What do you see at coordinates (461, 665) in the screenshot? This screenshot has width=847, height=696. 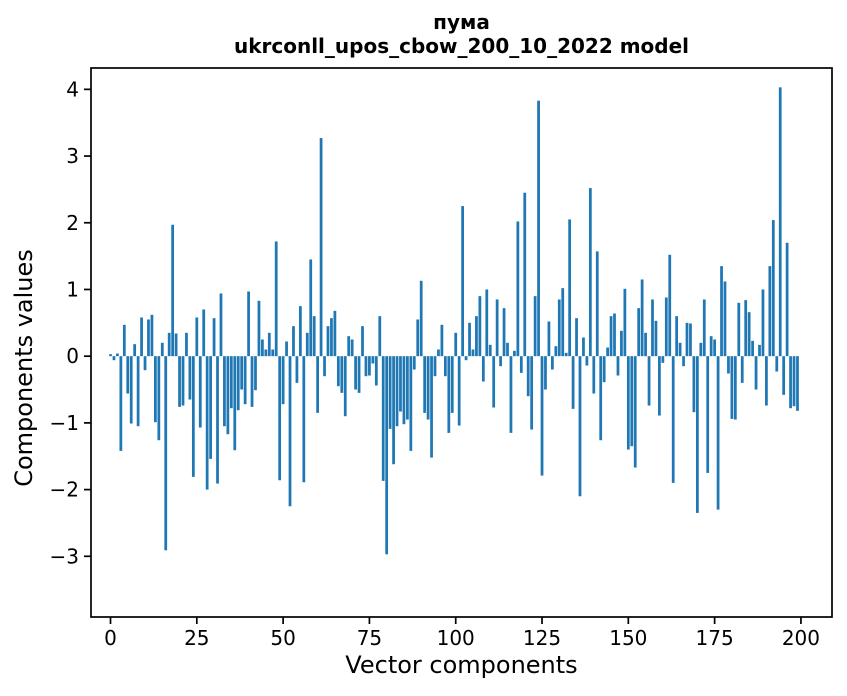 I see `x-axis-label: Vector components` at bounding box center [461, 665].